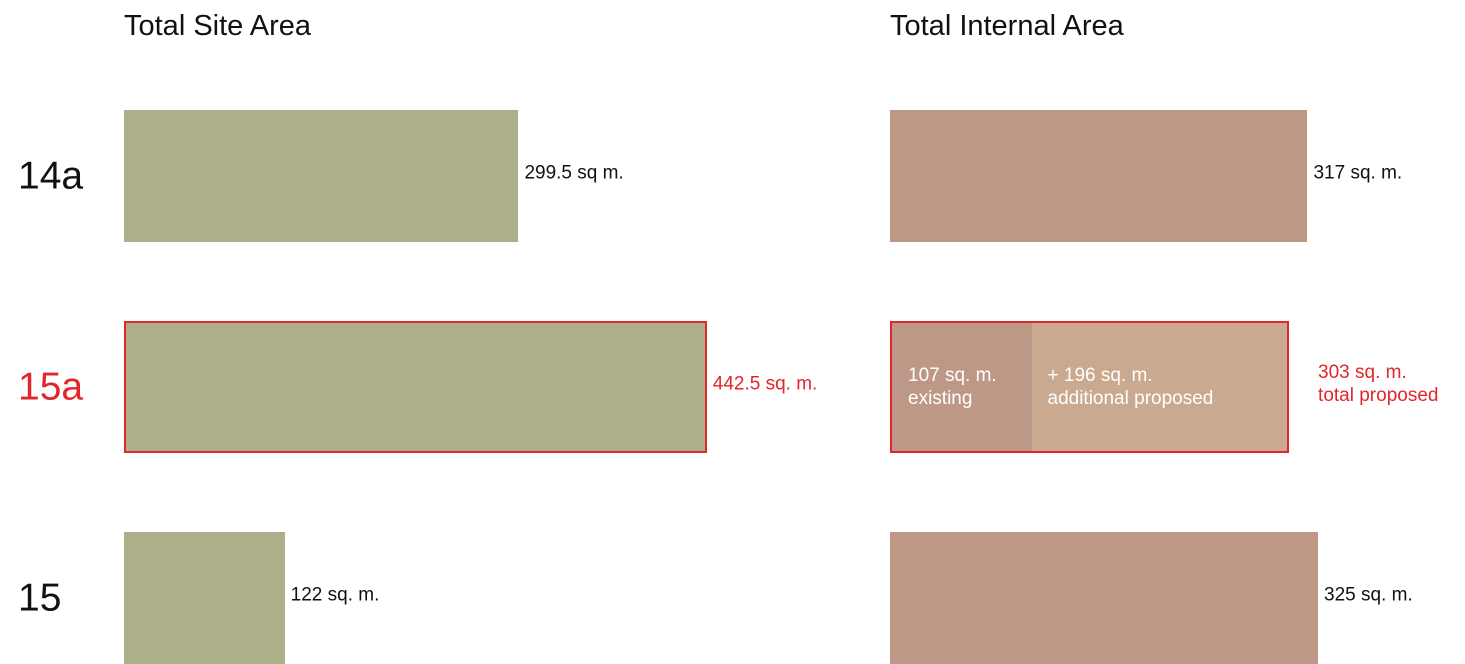 This screenshot has width=1465, height=664. Describe the element at coordinates (51, 387) in the screenshot. I see `row-label-15a: 15a` at that location.